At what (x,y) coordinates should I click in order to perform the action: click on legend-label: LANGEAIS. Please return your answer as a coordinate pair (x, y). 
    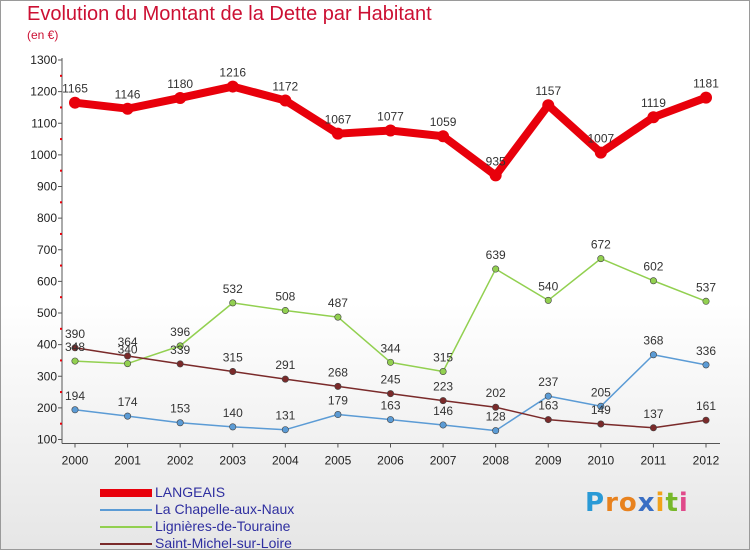
    Looking at the image, I should click on (190, 492).